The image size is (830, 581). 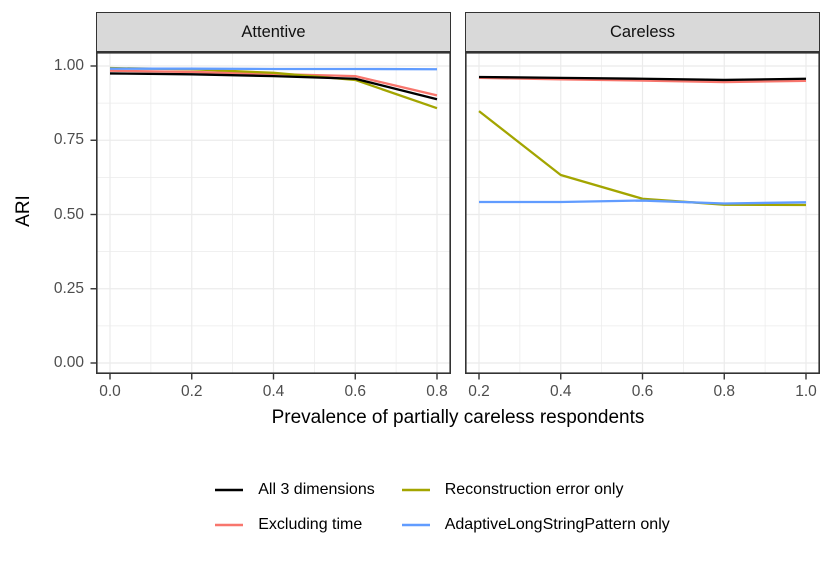 I want to click on legend-item-reconstruction-error-only: Reconstruction error only, so click(x=535, y=490).